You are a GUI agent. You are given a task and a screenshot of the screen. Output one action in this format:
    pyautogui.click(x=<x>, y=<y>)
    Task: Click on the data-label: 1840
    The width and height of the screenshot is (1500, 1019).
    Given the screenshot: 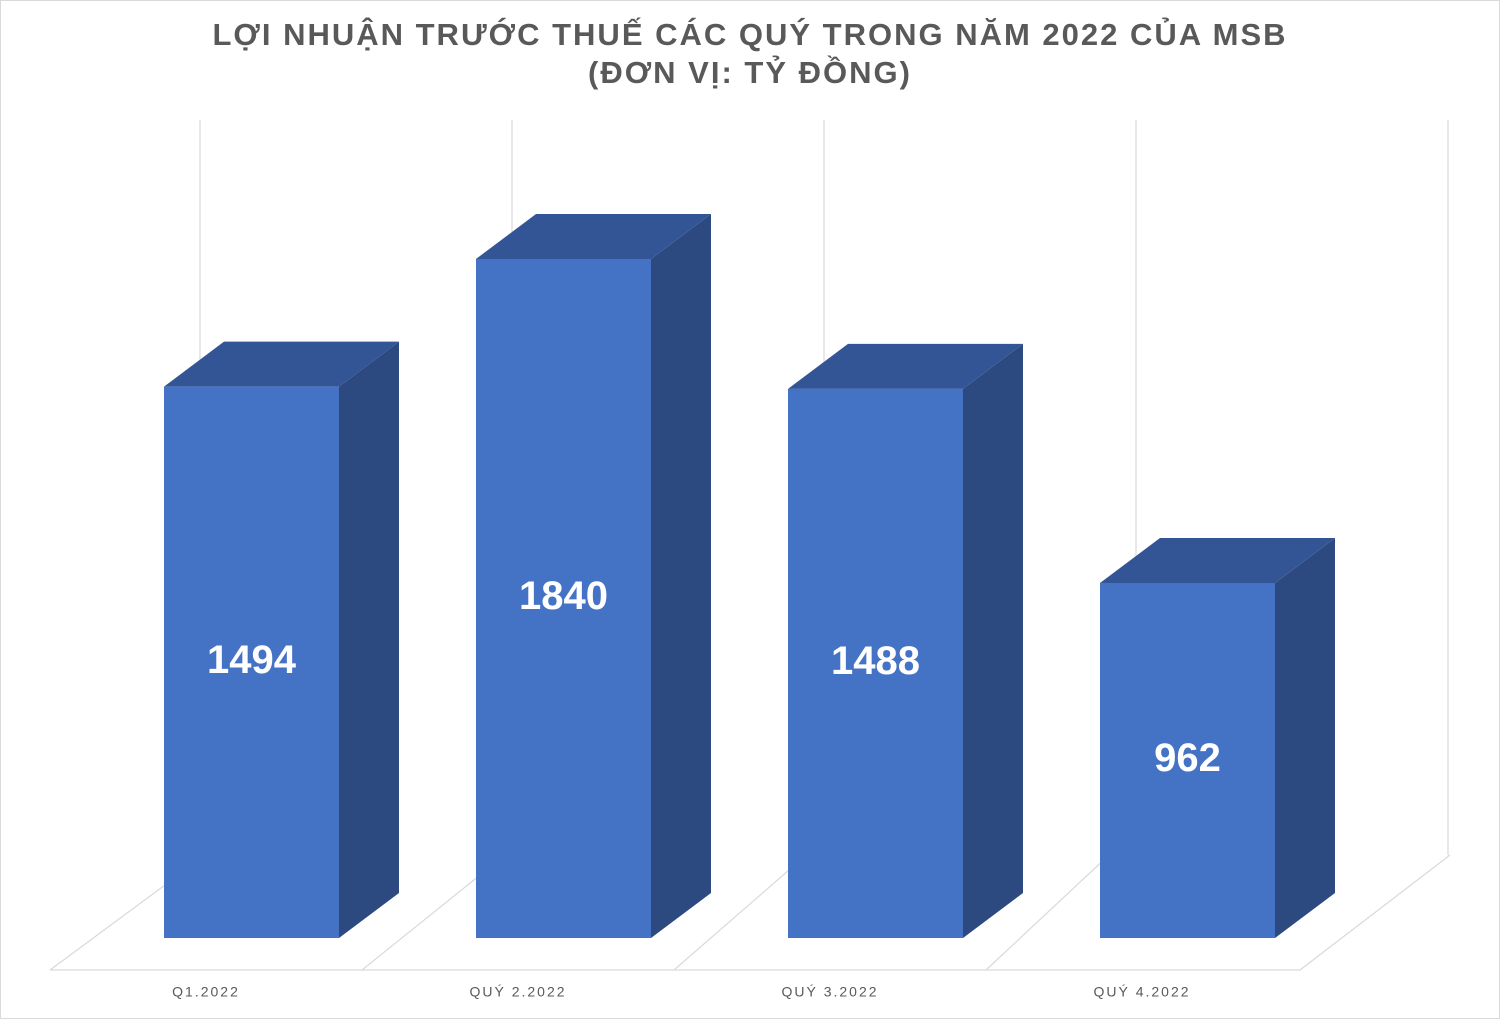 What is the action you would take?
    pyautogui.click(x=563, y=596)
    